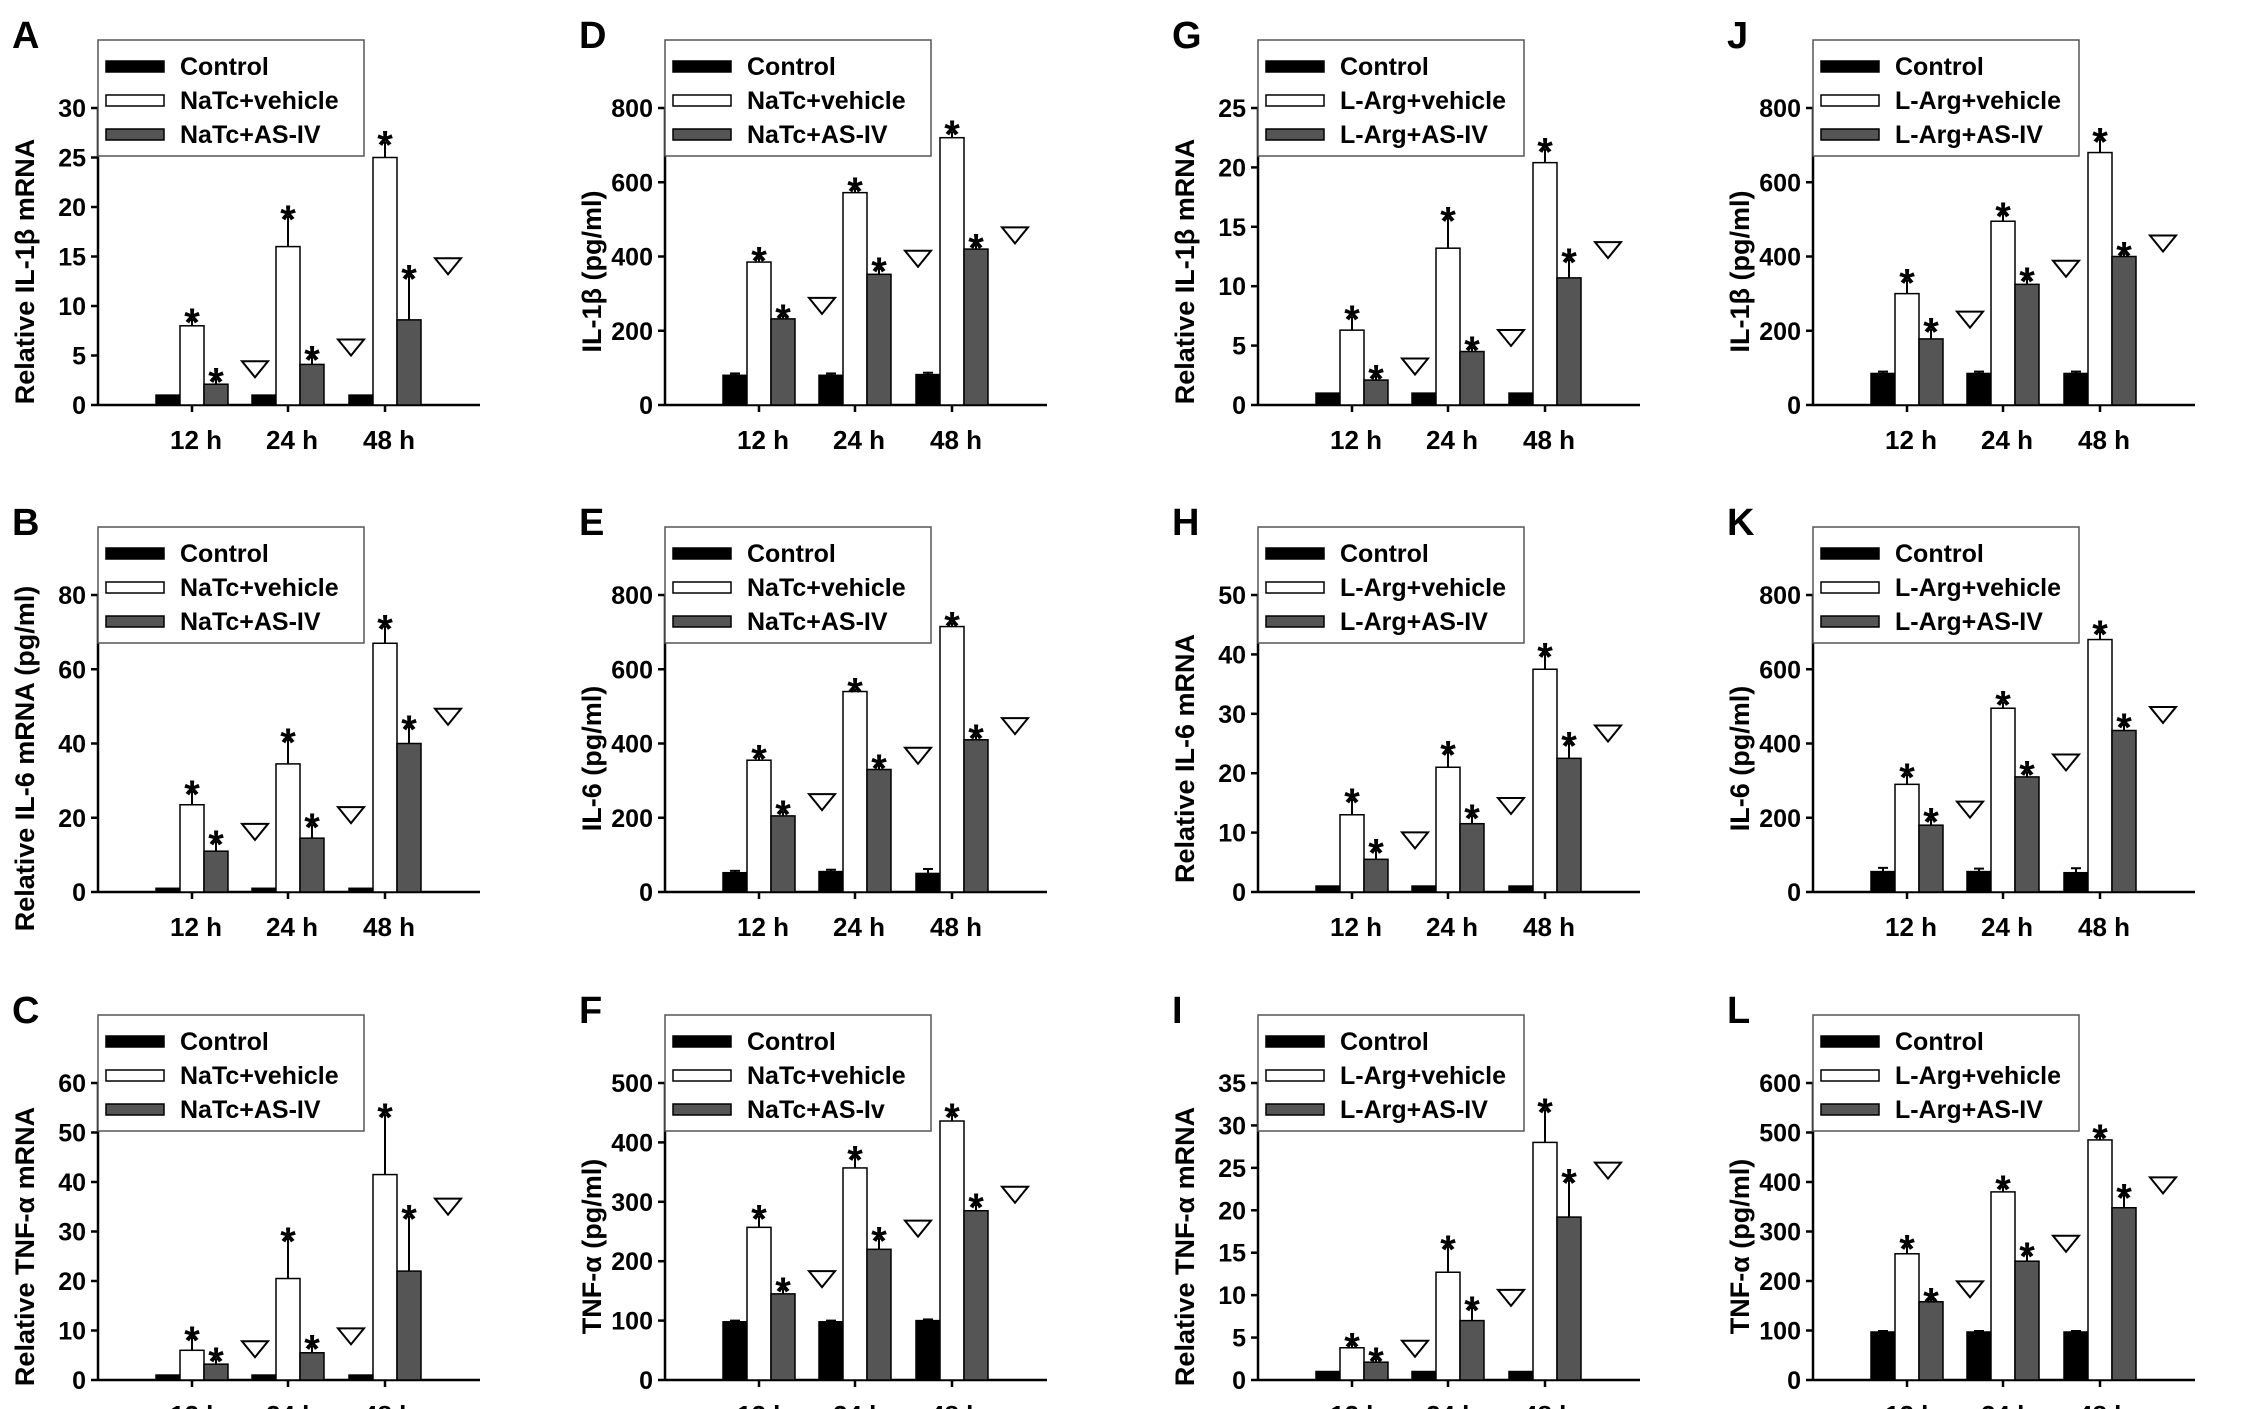  Describe the element at coordinates (25, 759) in the screenshot. I see `y-axis-label: Relative IL-6 mRNA (pg/ml)` at that location.